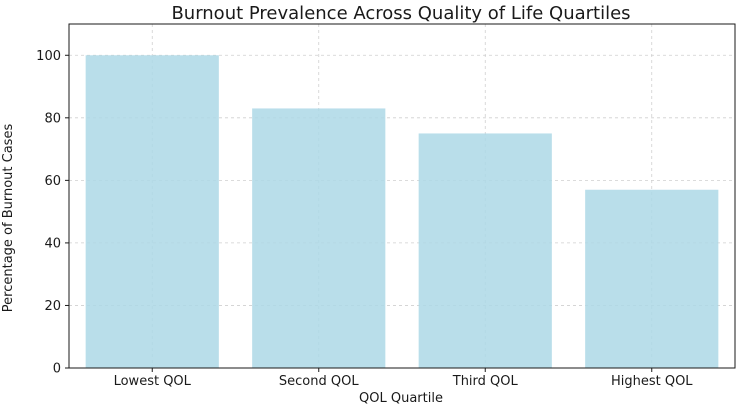 The width and height of the screenshot is (752, 407). Describe the element at coordinates (152, 211) in the screenshot. I see `bar-lowest-qol` at that location.